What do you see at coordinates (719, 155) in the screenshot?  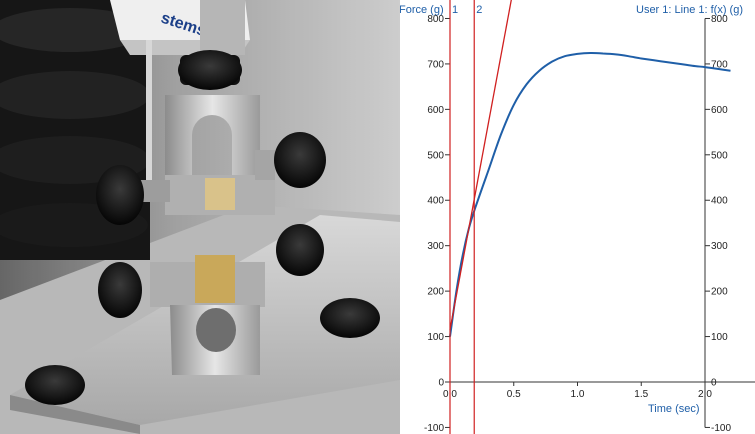 I see `y-tick-label-right: 500` at bounding box center [719, 155].